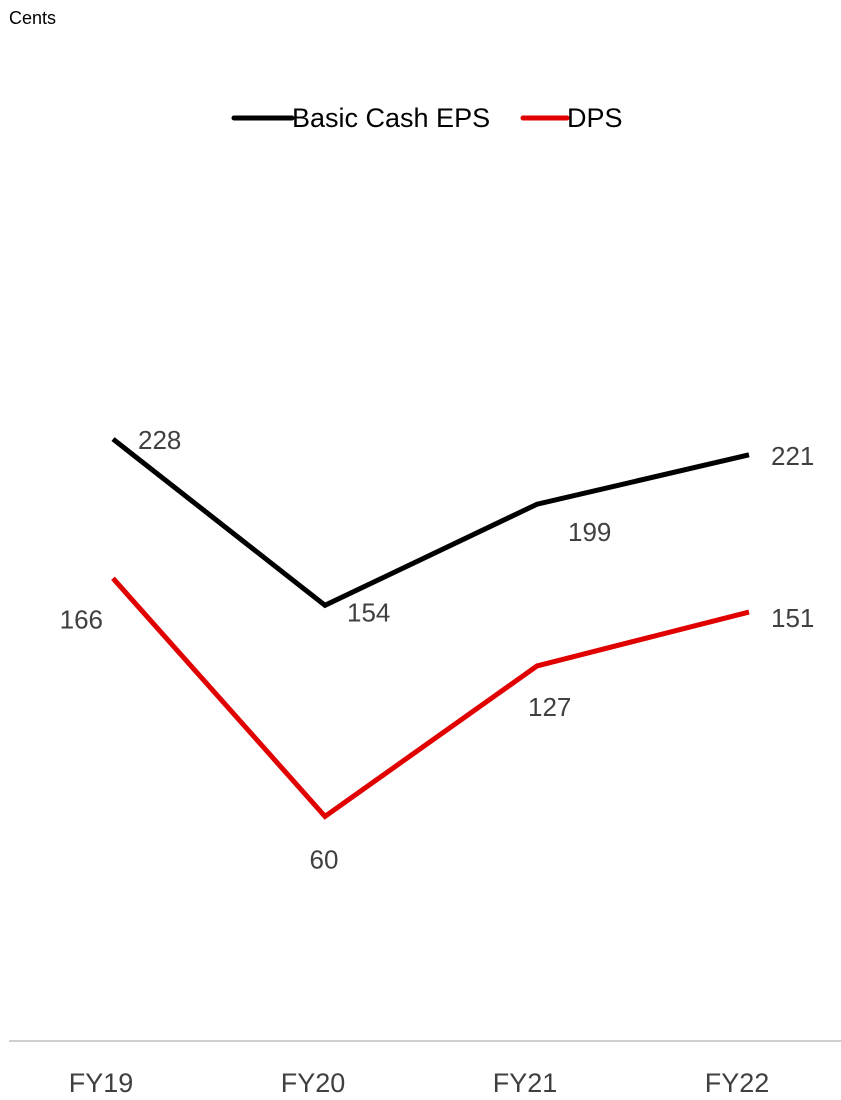  What do you see at coordinates (324, 859) in the screenshot?
I see `data-label-dps-fy20: 60` at bounding box center [324, 859].